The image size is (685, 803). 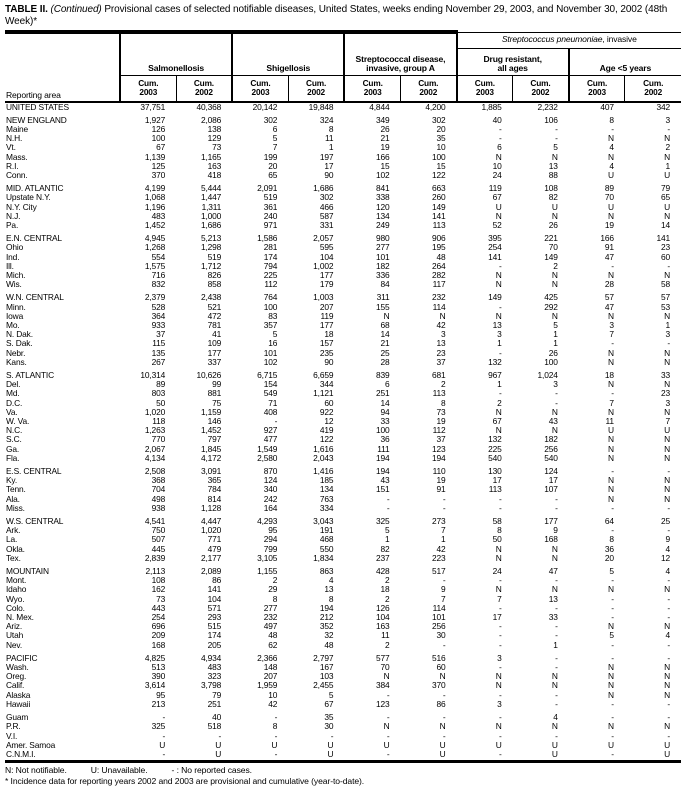 What do you see at coordinates (19, 344) in the screenshot?
I see `reporting-area-cell: S. Dak.` at bounding box center [19, 344].